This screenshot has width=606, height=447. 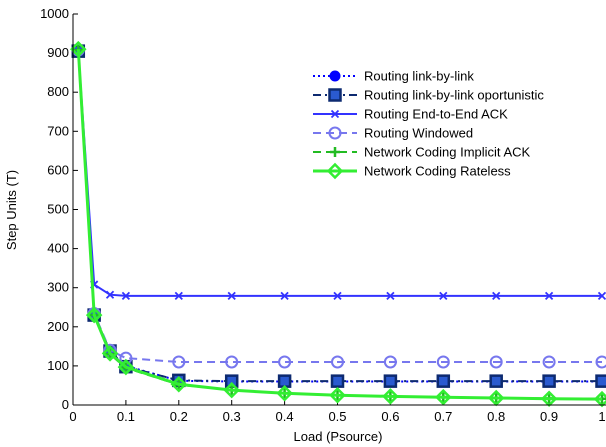 I want to click on legend-entry: Routing Windowed, so click(x=393, y=133).